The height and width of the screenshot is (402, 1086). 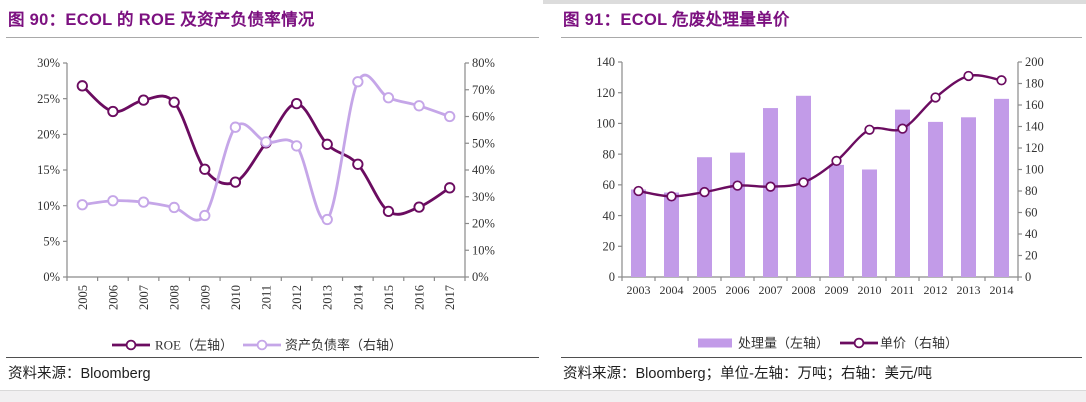 What do you see at coordinates (483, 170) in the screenshot?
I see `svg-text: 40%` at bounding box center [483, 170].